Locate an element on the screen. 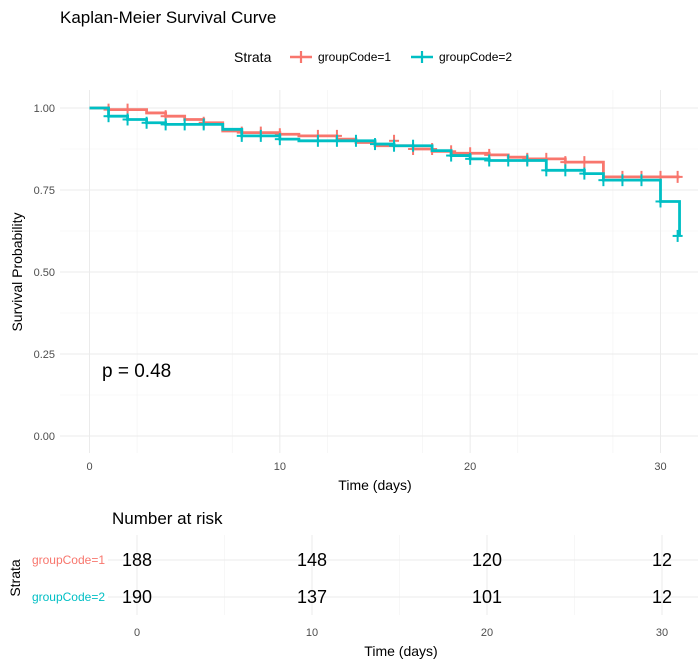  y-axis-title: Survival Probability is located at coordinates (17, 271).